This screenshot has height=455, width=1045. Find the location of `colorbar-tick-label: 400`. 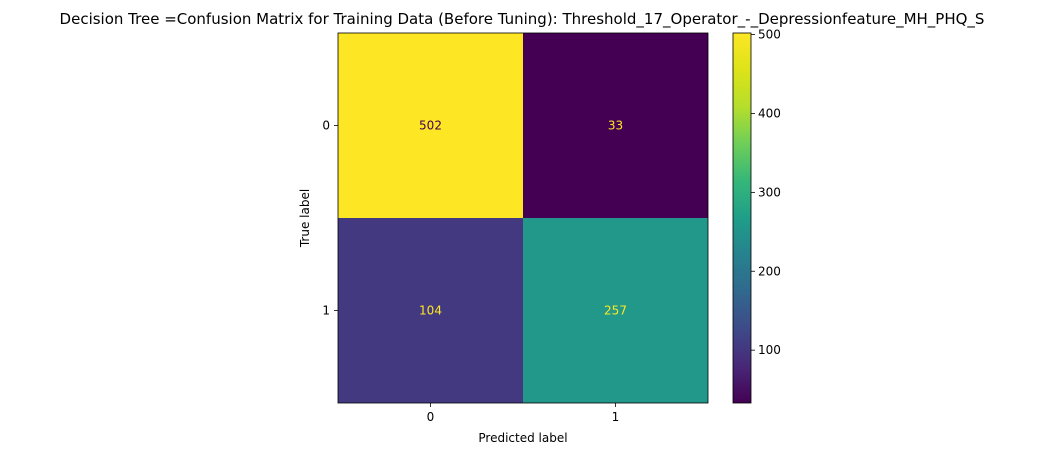

colorbar-tick-label: 400 is located at coordinates (769, 113).